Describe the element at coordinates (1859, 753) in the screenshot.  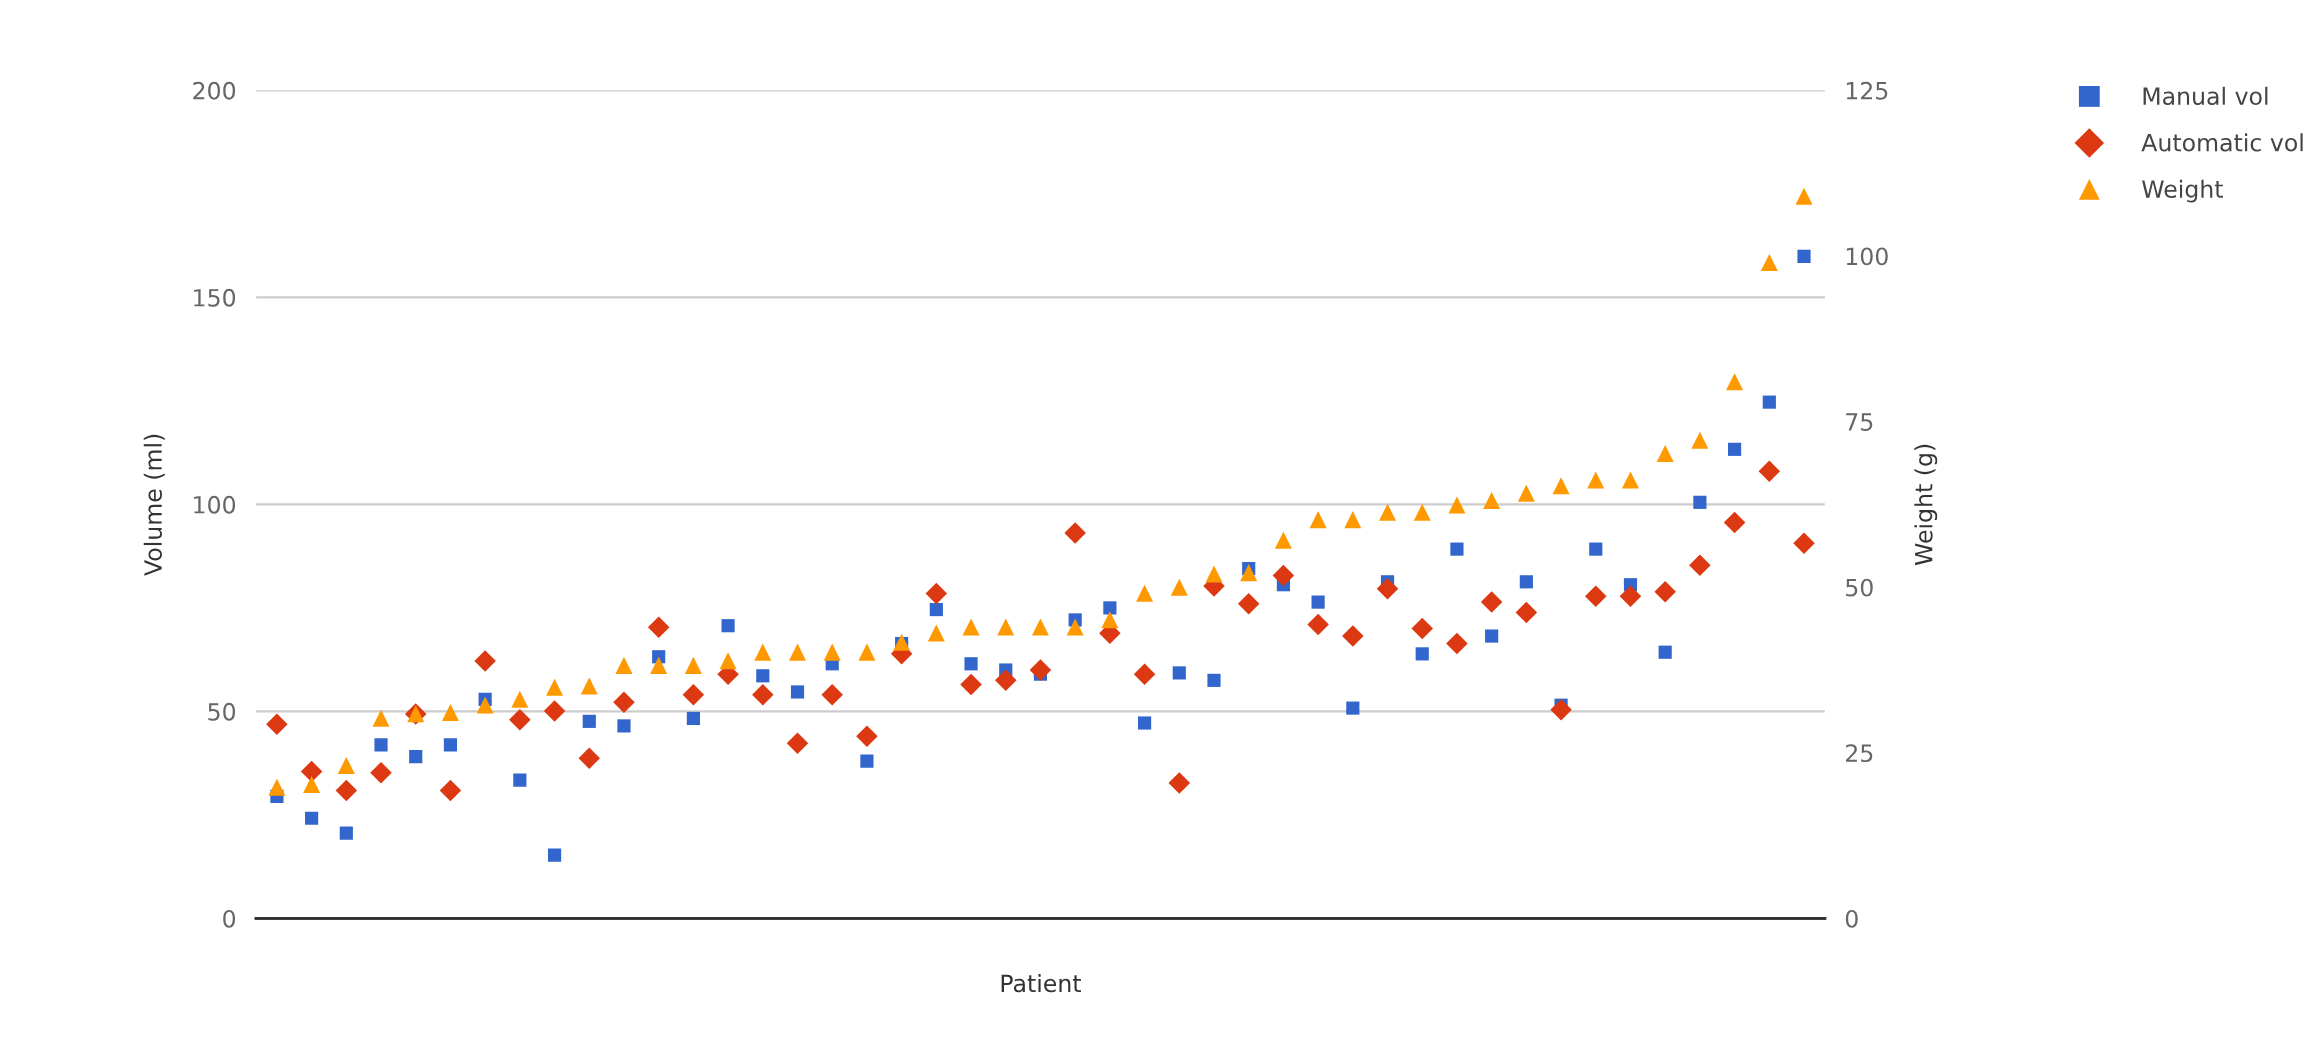
I see `y2-tick-label: 25` at that location.